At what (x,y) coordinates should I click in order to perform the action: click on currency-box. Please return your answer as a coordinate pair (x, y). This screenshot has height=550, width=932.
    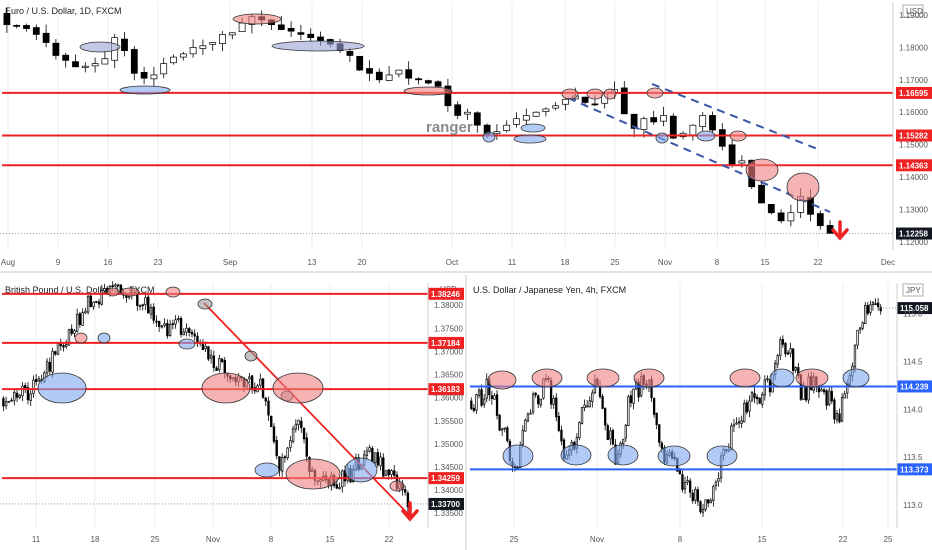
    Looking at the image, I should click on (913, 290).